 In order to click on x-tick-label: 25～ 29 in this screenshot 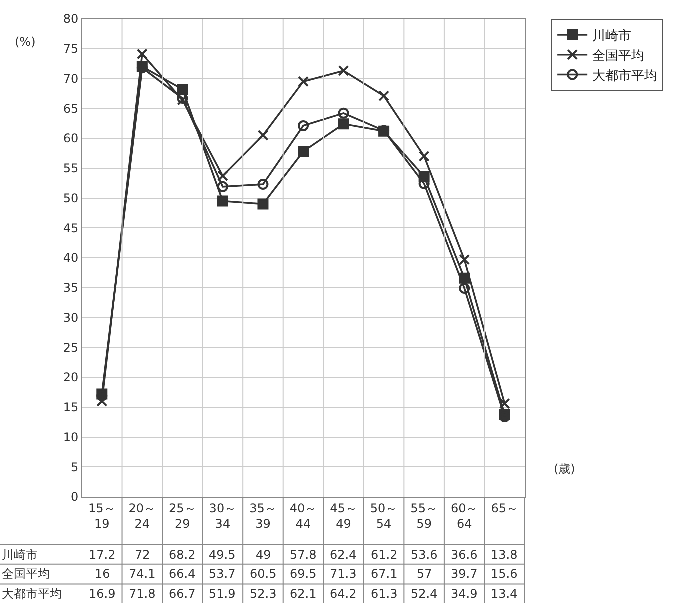, I will do `click(182, 516)`.